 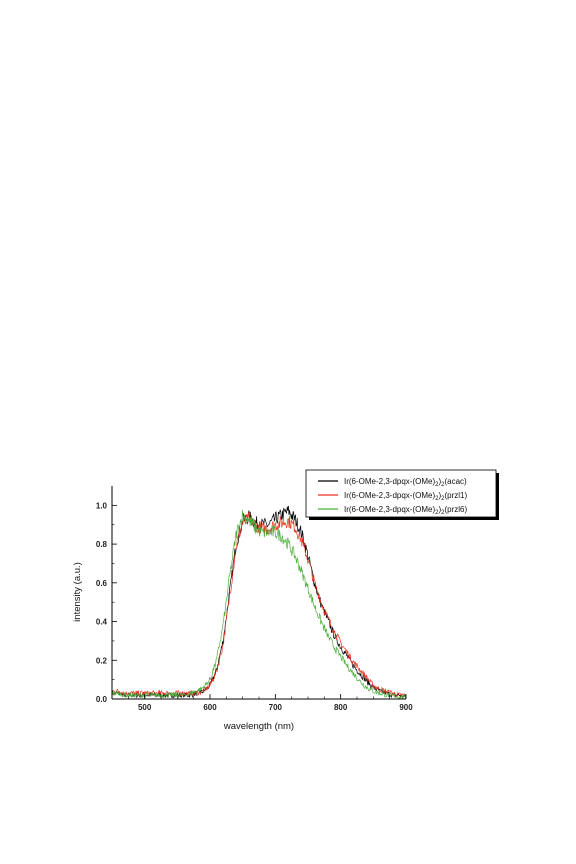 What do you see at coordinates (102, 622) in the screenshot?
I see `y-tick-label: 0.4` at bounding box center [102, 622].